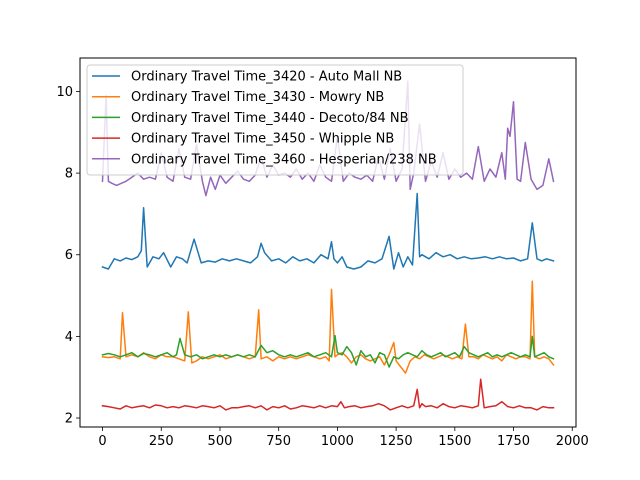  What do you see at coordinates (572, 441) in the screenshot?
I see `x-tick-label-8: 2000` at bounding box center [572, 441].